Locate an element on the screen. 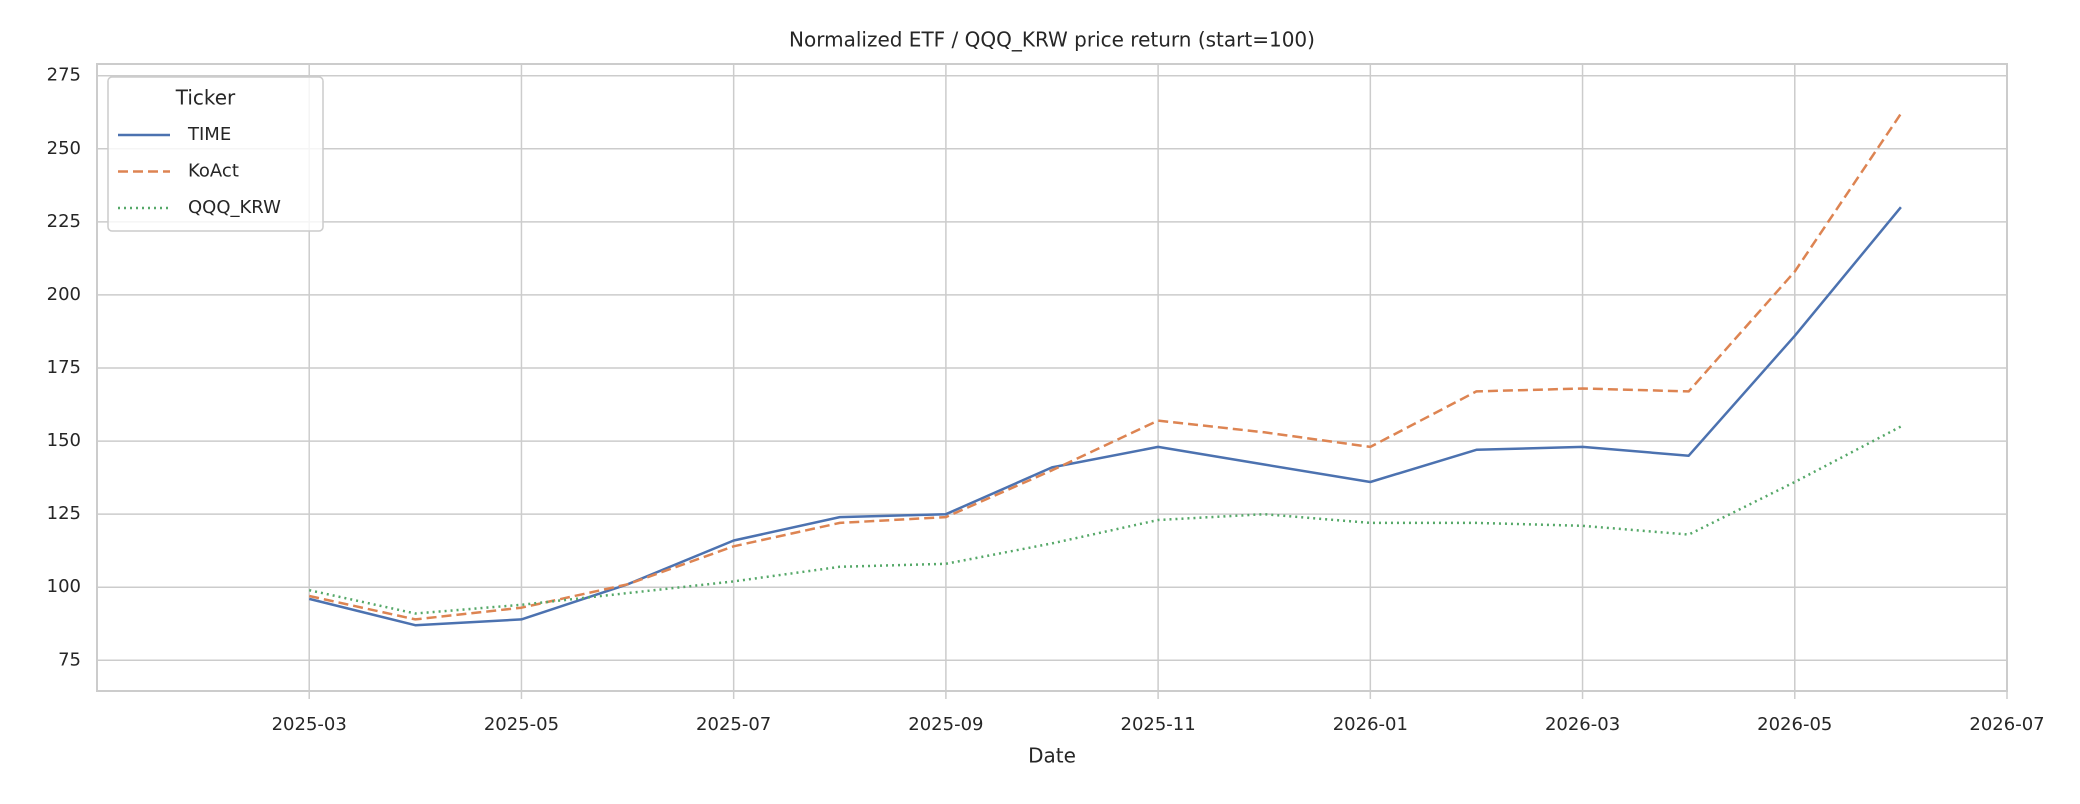  x-tick-label: 2025-09 is located at coordinates (945, 724).